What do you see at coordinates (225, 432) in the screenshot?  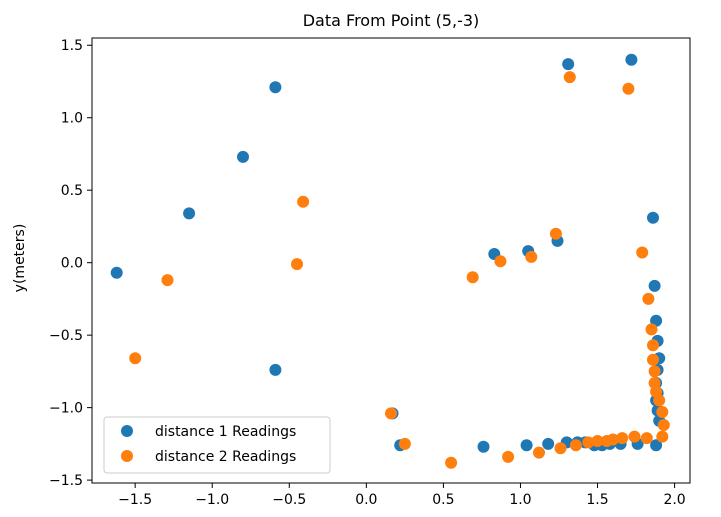 I see `legend-label-series-1: distance 1 Readings` at bounding box center [225, 432].